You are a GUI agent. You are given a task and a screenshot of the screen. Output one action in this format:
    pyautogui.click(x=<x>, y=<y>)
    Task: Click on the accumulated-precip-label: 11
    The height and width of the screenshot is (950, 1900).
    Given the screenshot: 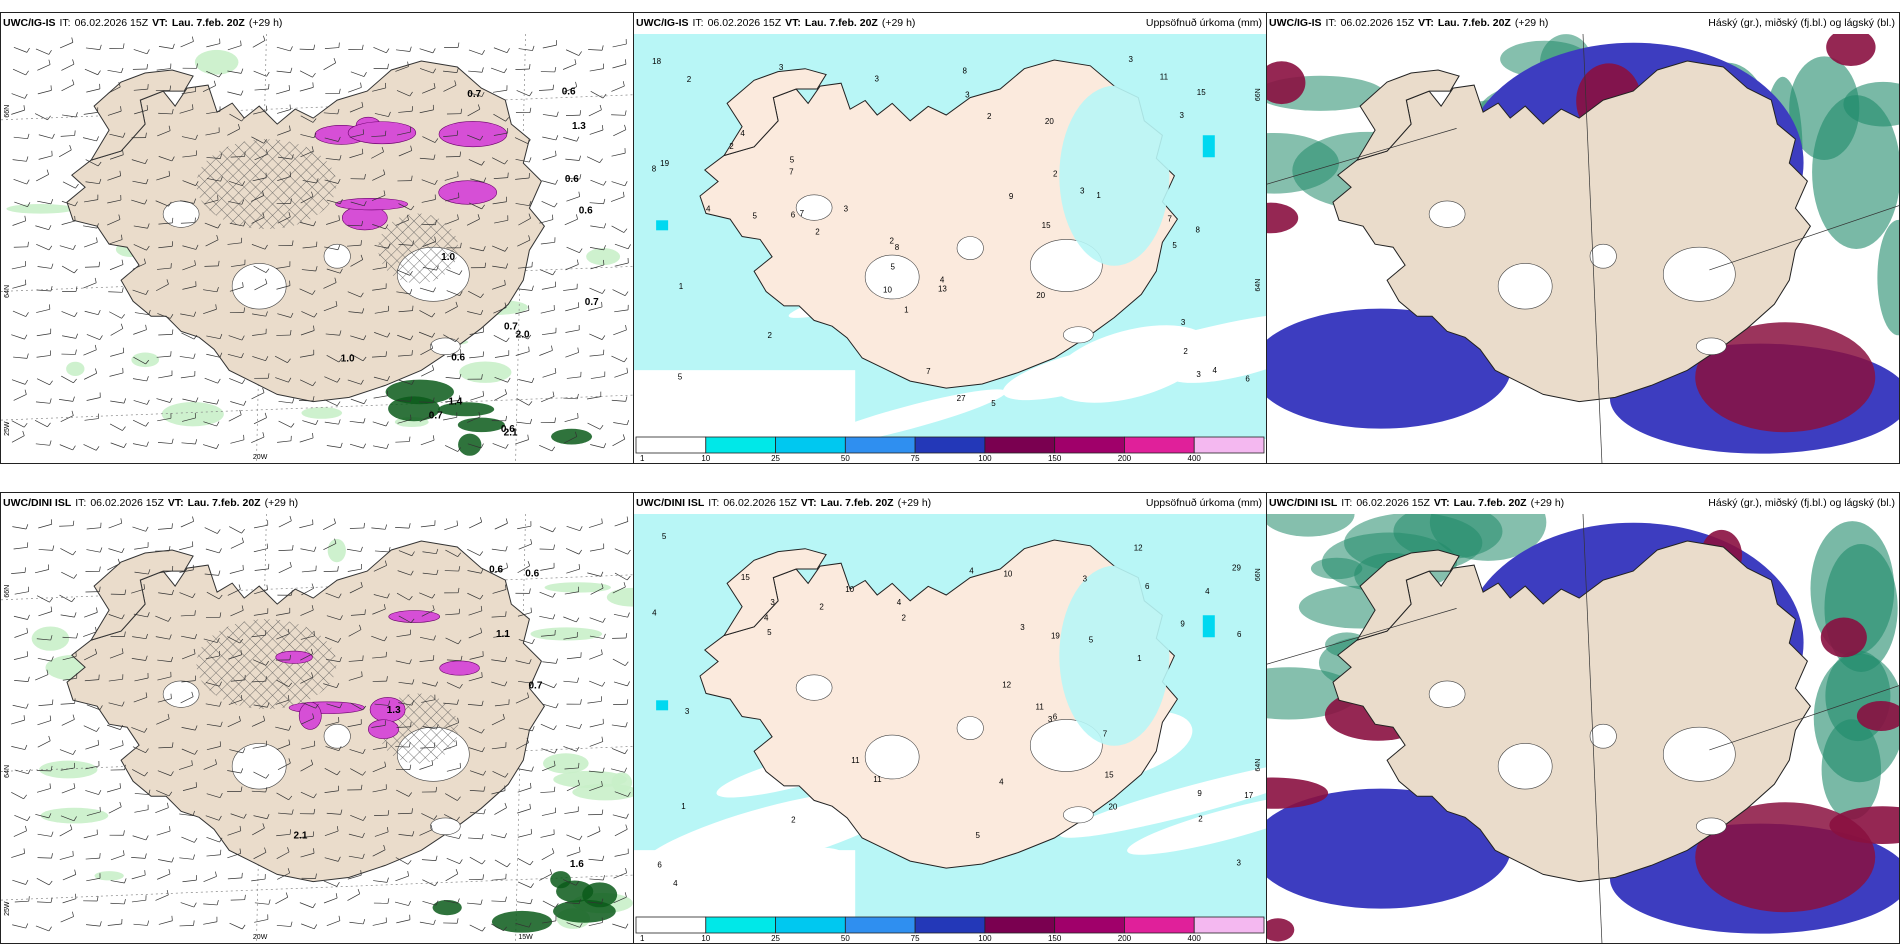 What is the action you would take?
    pyautogui.click(x=877, y=779)
    